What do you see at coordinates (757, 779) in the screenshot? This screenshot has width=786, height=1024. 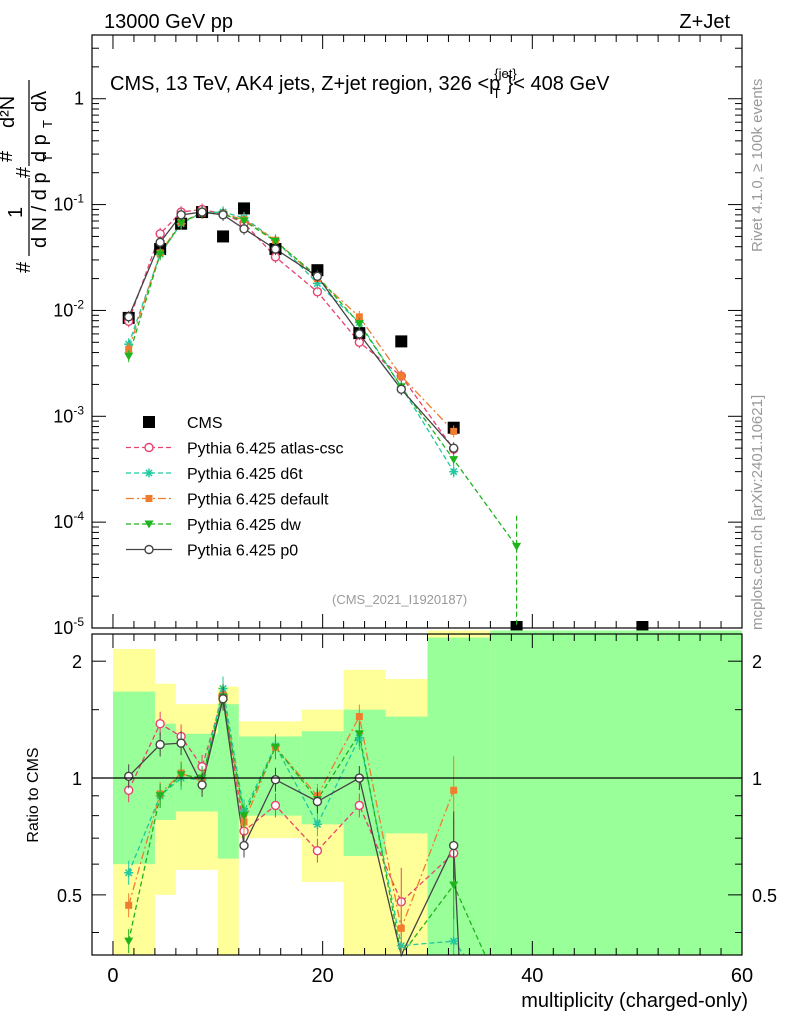 I see `ratio-y-tick-label-right: 1` at bounding box center [757, 779].